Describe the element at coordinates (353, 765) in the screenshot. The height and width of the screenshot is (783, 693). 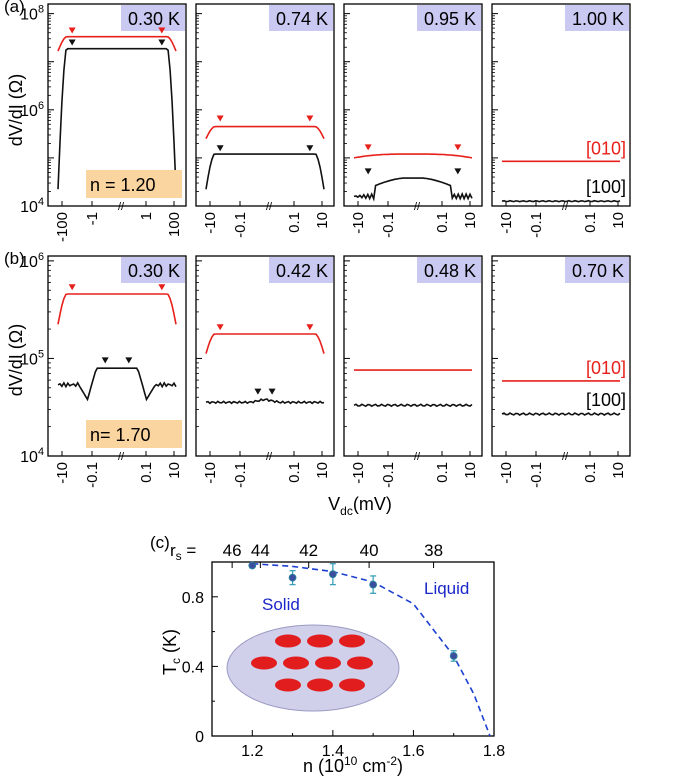
I see `x-axis-label-c: n (1010 cm-2)` at that location.